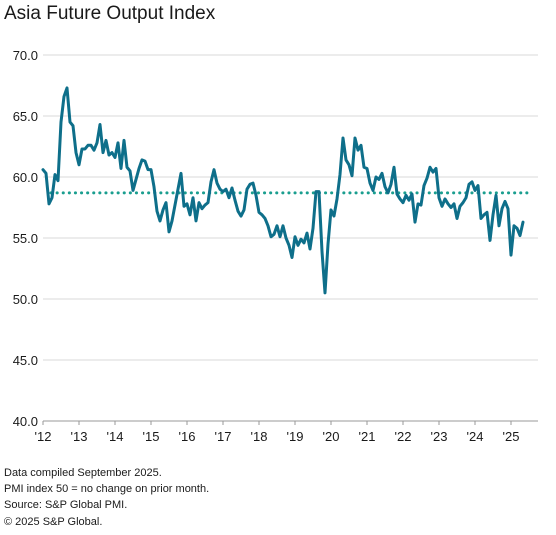 The image size is (556, 535). What do you see at coordinates (66, 505) in the screenshot?
I see `footnote-source: Source: S&P Global PMI.` at bounding box center [66, 505].